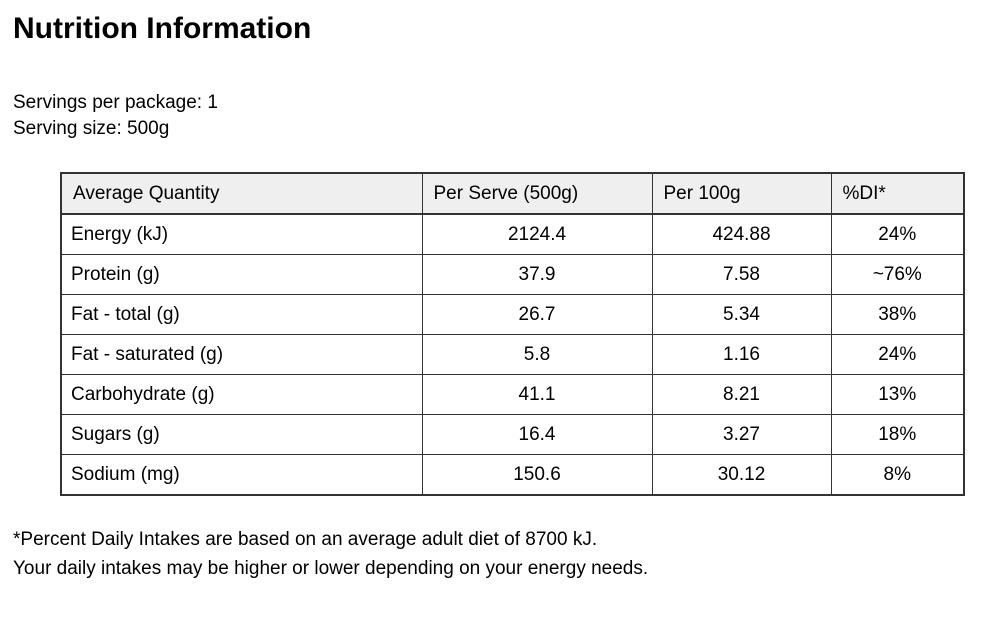 This screenshot has width=987, height=621. Describe the element at coordinates (241, 234) in the screenshot. I see `nutrient-name-cell: Energy (kJ)` at that location.